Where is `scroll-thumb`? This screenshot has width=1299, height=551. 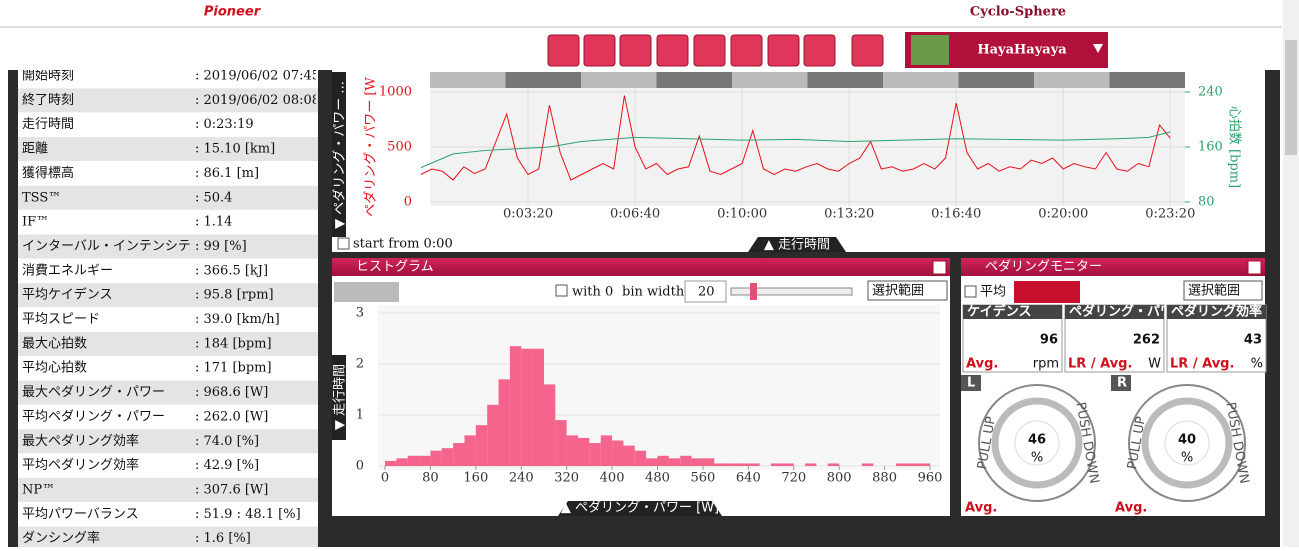 scroll-thumb is located at coordinates (1291, 97).